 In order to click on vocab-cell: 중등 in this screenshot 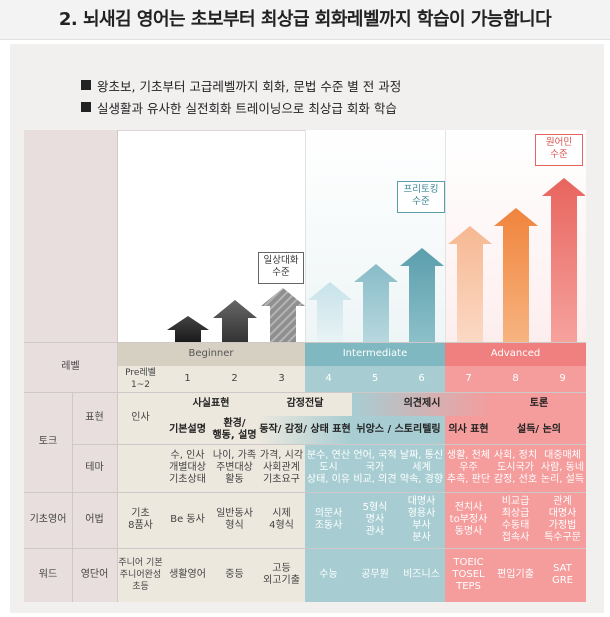, I will do `click(234, 575)`.